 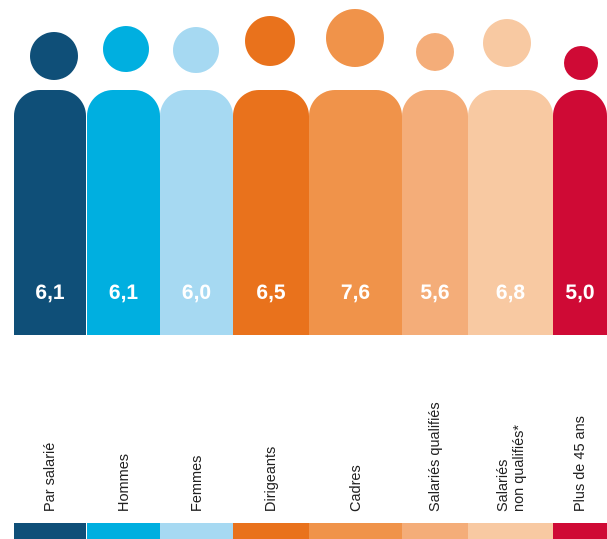 What do you see at coordinates (271, 479) in the screenshot?
I see `category-label: Dirigeants` at bounding box center [271, 479].